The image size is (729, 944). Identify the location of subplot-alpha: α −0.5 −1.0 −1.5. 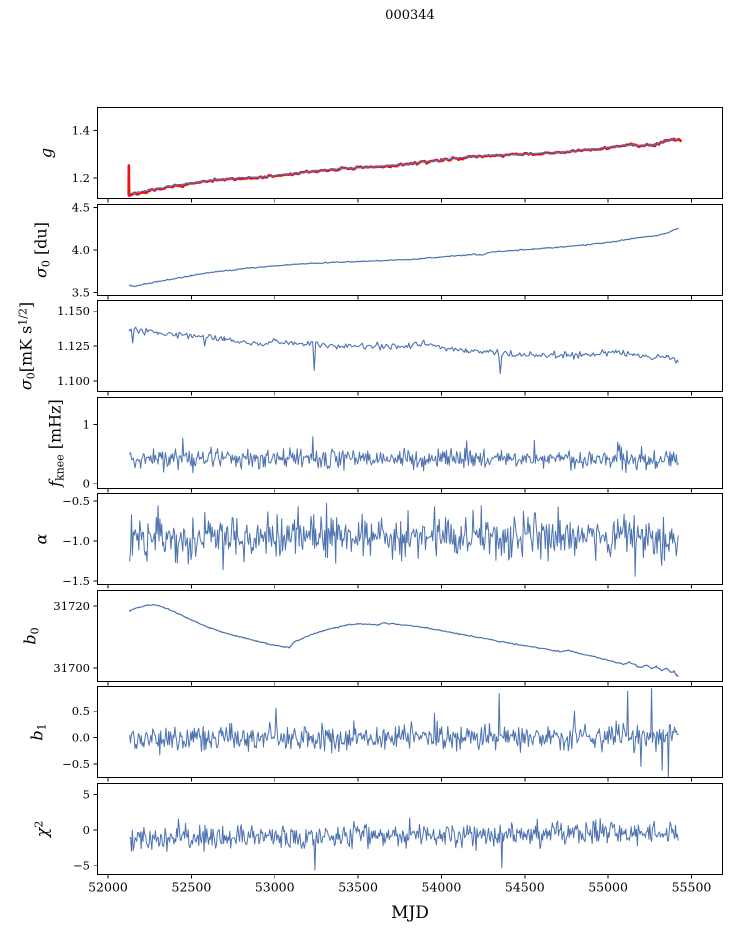
(364, 541).